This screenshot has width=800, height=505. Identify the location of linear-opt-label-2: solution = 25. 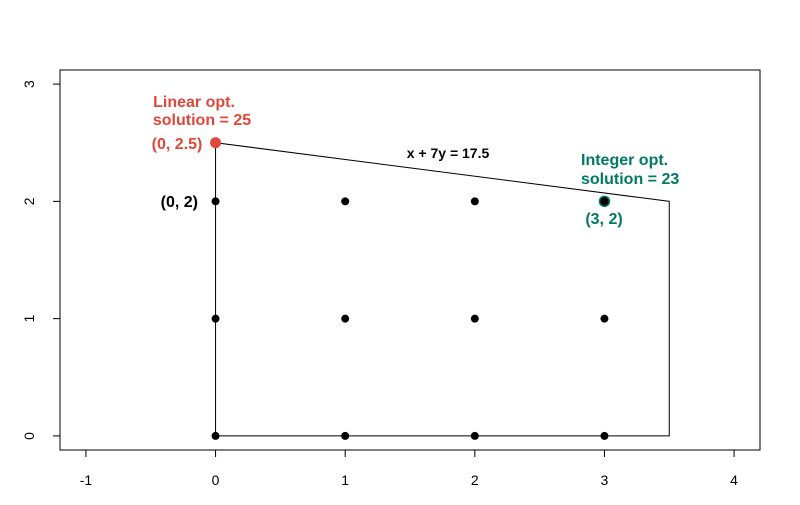
(202, 120).